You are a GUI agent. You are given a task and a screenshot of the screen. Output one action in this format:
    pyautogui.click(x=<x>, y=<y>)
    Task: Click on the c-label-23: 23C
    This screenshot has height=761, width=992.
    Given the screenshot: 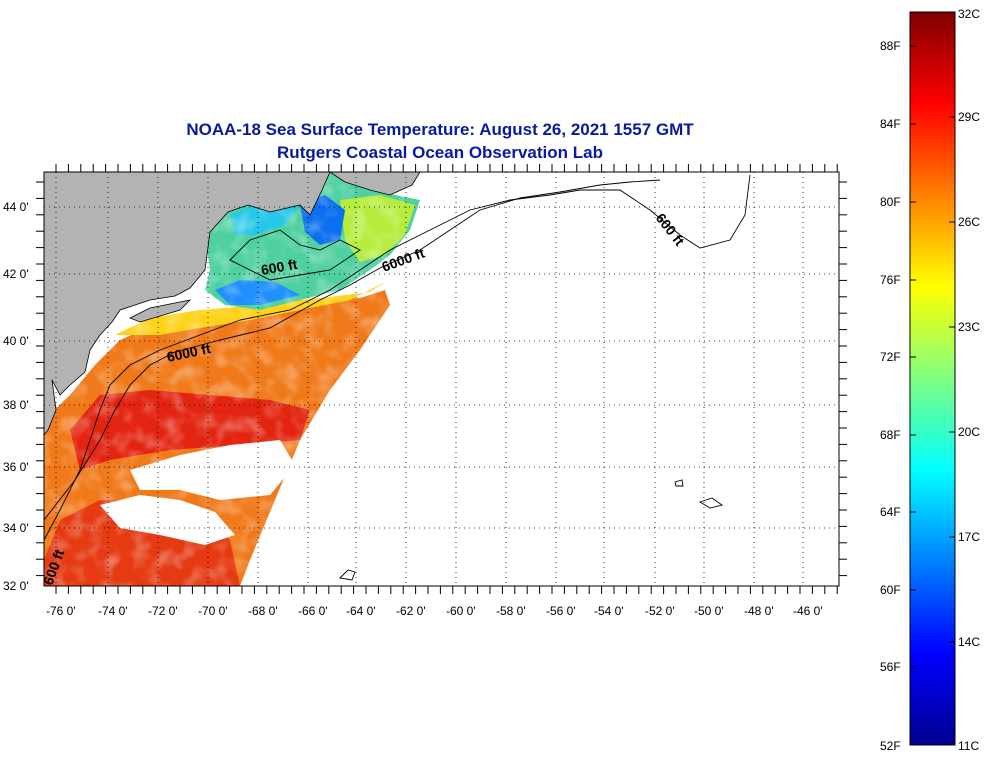 What is the action you would take?
    pyautogui.click(x=969, y=327)
    